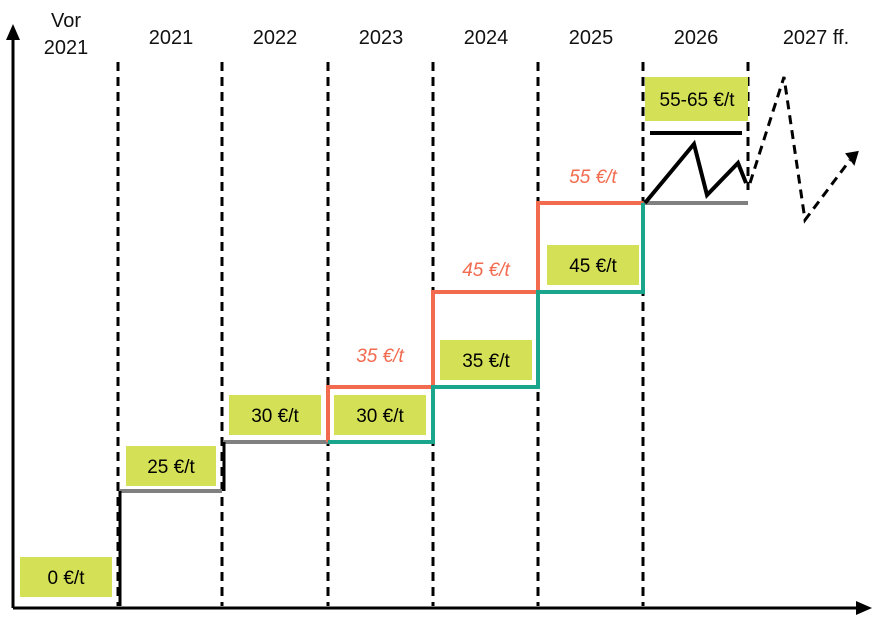 The image size is (886, 624). Describe the element at coordinates (381, 38) in the screenshot. I see `year-label-2023: 2023` at that location.